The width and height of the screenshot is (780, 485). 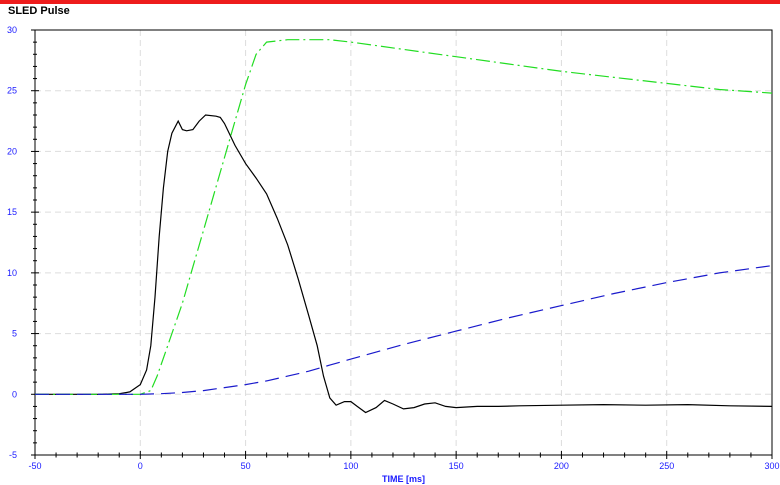 What do you see at coordinates (13, 455) in the screenshot?
I see `y-tick-label: -5` at bounding box center [13, 455].